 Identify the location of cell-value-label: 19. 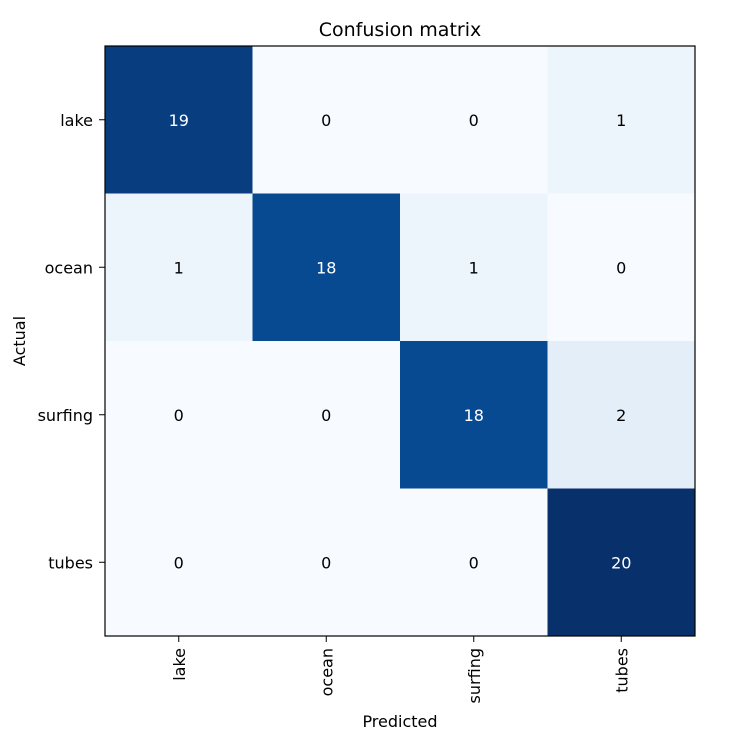
(179, 120).